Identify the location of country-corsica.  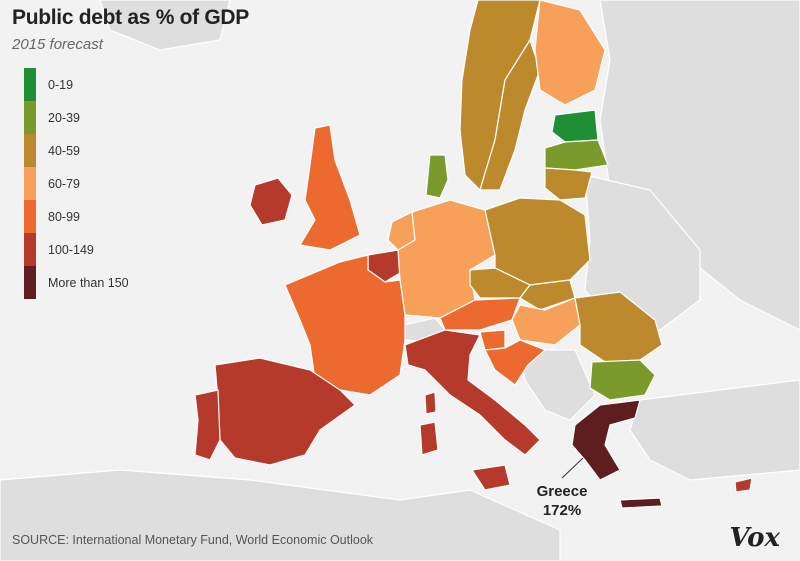
(430, 403).